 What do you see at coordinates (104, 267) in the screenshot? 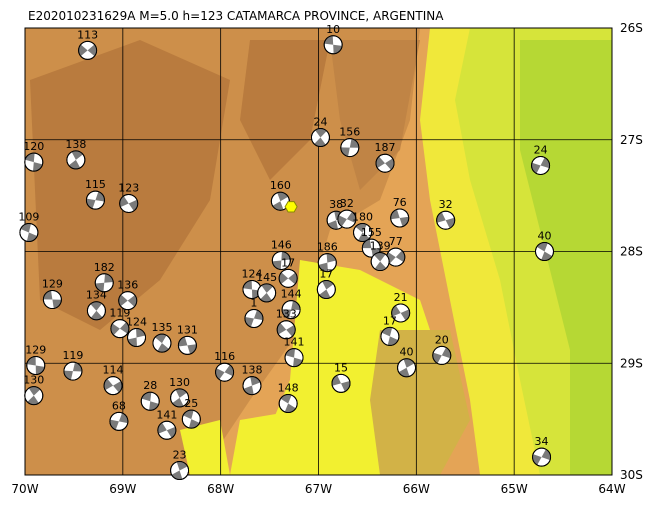
I see `depth-label: 182` at bounding box center [104, 267].